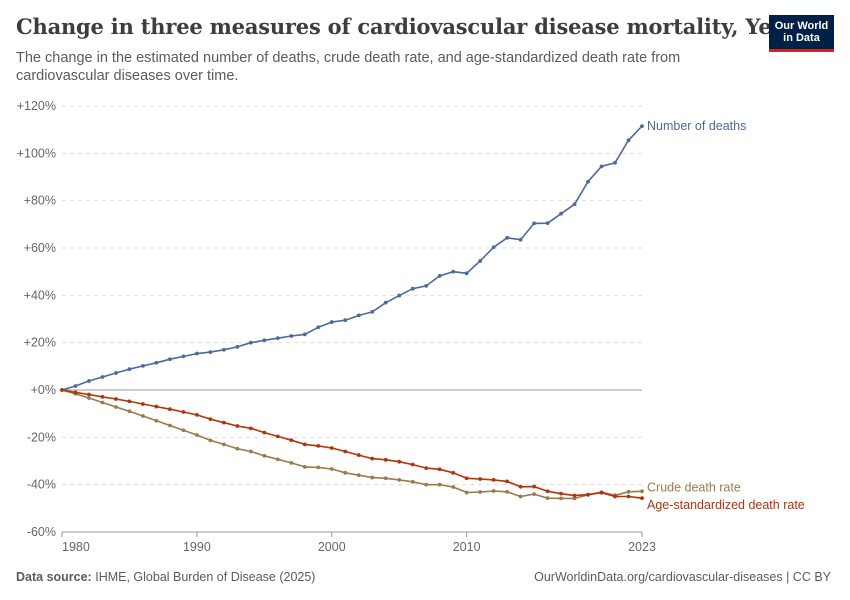  Describe the element at coordinates (332, 547) in the screenshot. I see `x-tick-label: 2000` at that location.